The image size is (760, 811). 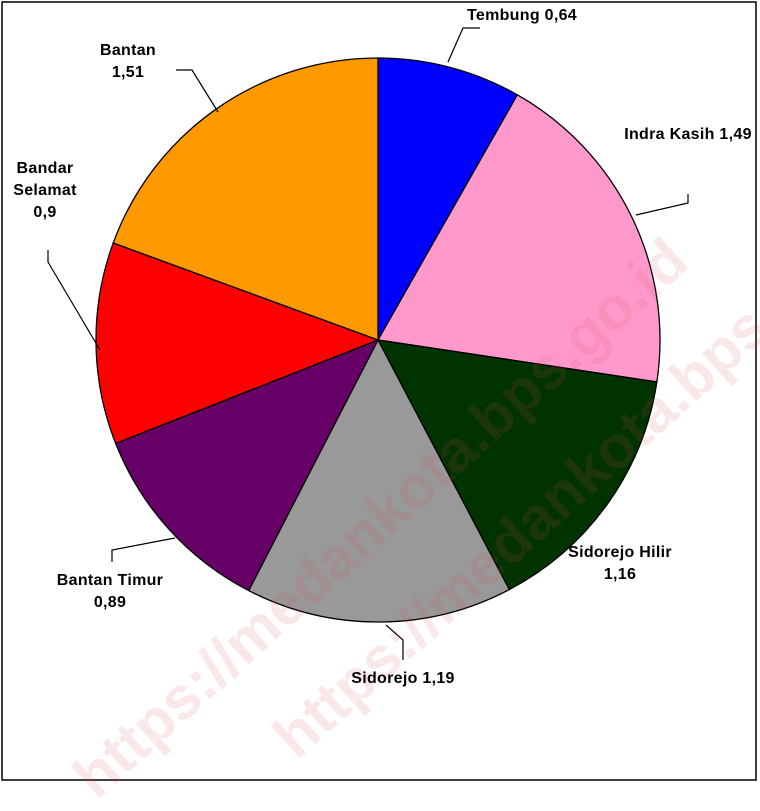 I want to click on category-name: Sidorejo Hilir, so click(x=620, y=552).